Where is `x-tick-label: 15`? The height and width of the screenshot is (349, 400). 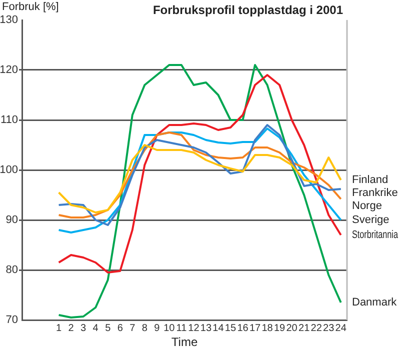 x-tick-label: 15 is located at coordinates (230, 328).